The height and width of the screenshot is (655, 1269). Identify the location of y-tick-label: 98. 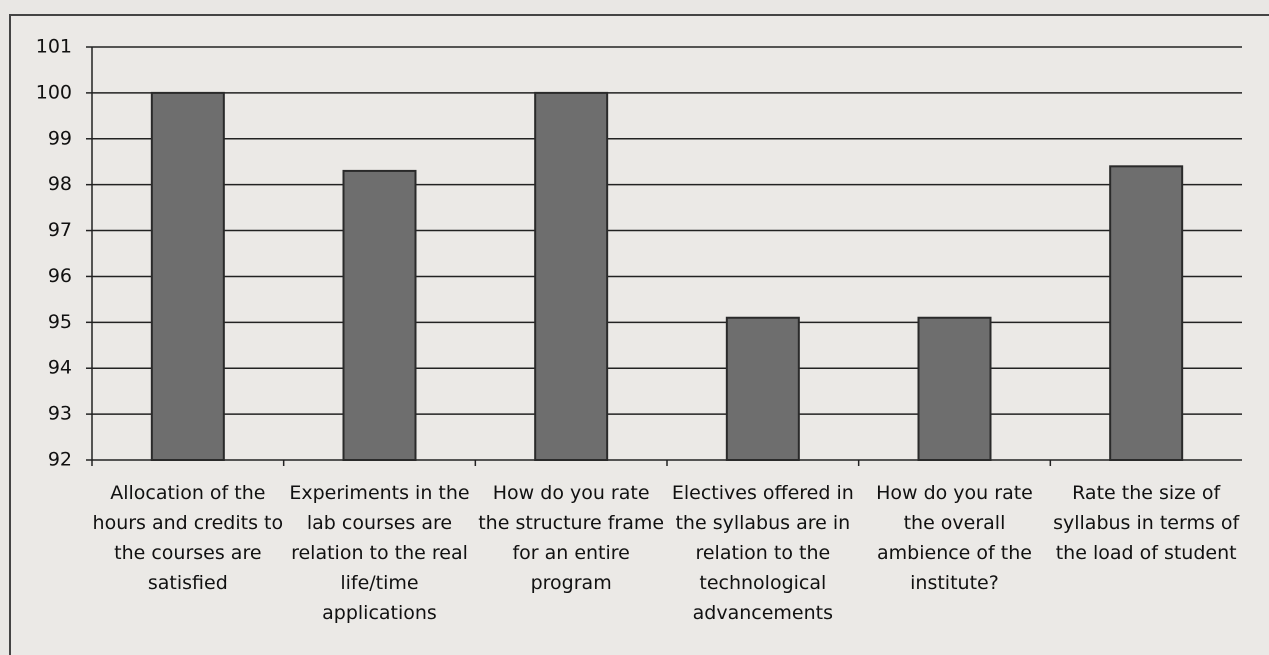
(60, 184).